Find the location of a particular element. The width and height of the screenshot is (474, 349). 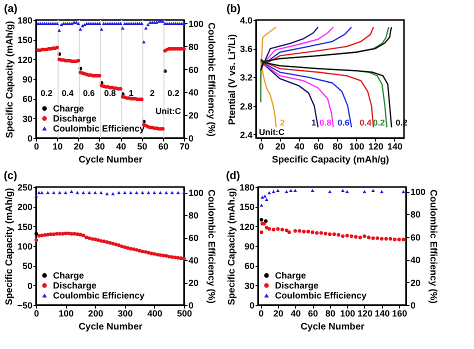

annotation: 0.8 is located at coordinates (110, 93).